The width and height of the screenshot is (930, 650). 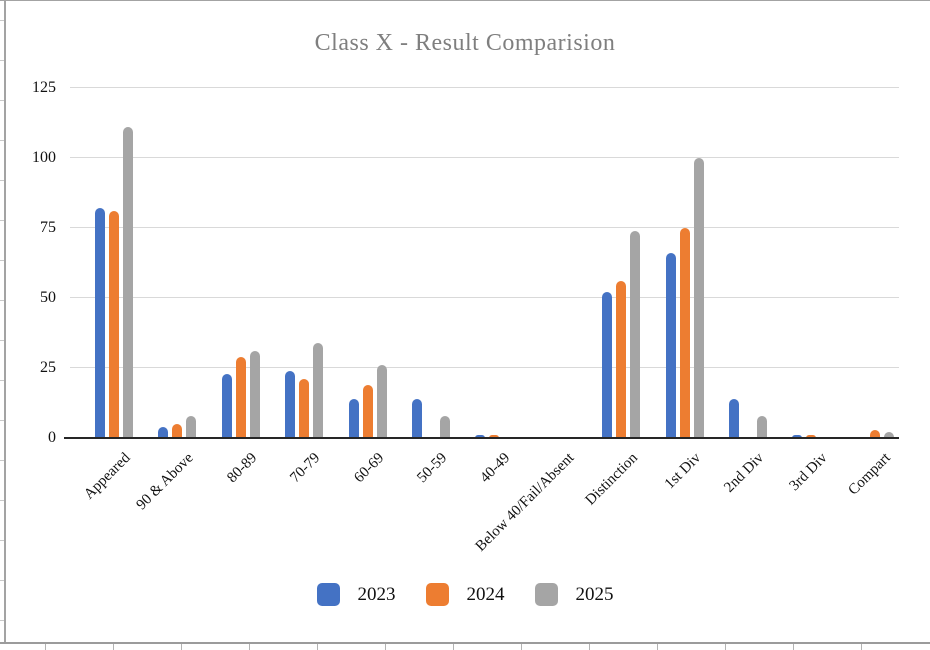 I want to click on x-category-label-text: 90 & Above, so click(x=165, y=482).